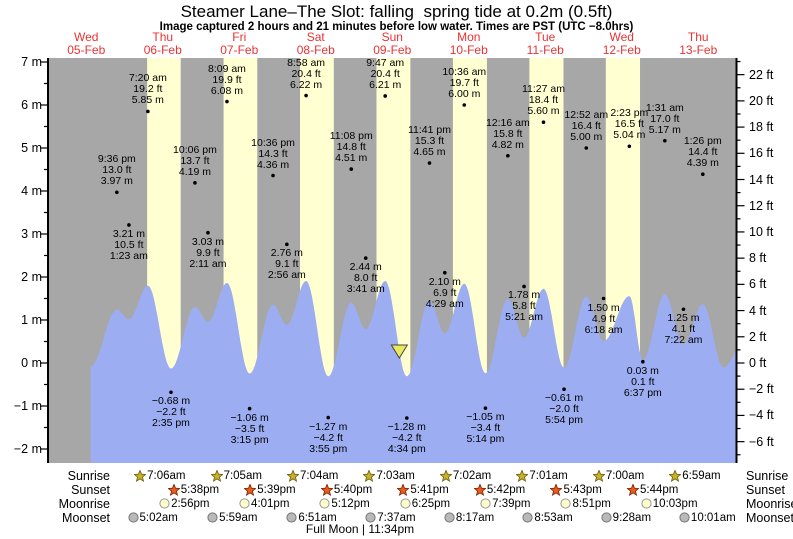 Image resolution: width=793 pixels, height=539 pixels. What do you see at coordinates (618, 475) in the screenshot?
I see `sunrise-time-item: 7:00am` at bounding box center [618, 475].